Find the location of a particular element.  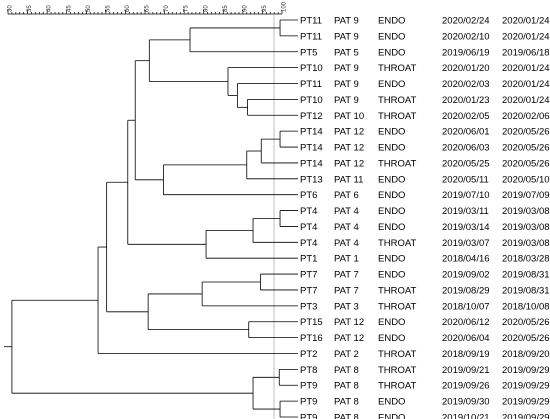

row-patient: PAT 1 is located at coordinates (346, 259).